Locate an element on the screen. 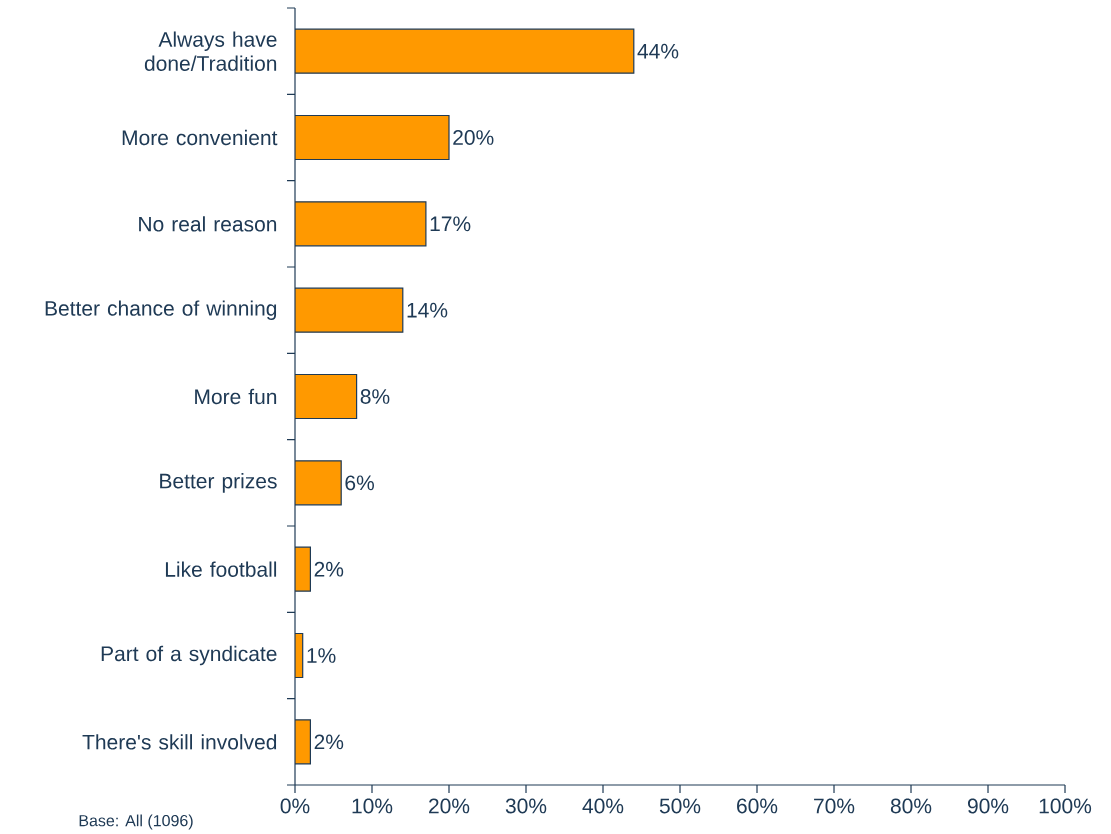 Image resolution: width=1111 pixels, height=834 pixels. x-tick-label: 0% is located at coordinates (295, 806).